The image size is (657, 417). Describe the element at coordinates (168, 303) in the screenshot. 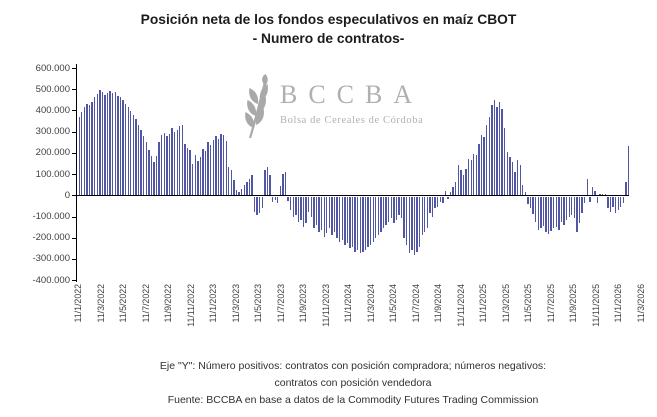

I see `x-tick-label: 11/9/2022` at that location.